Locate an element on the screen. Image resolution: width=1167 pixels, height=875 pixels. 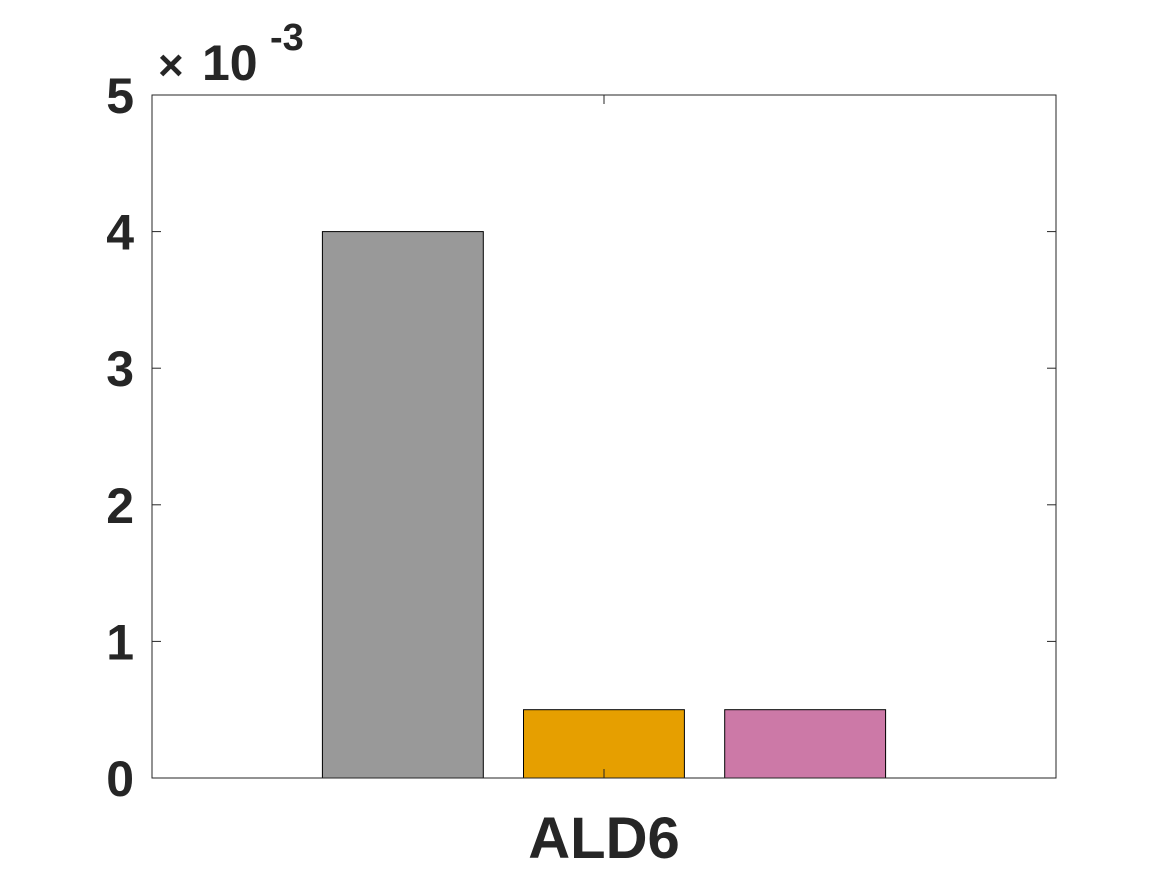
y-tick-labels: 0 1 2 3 4 5 is located at coordinates (120, 437).